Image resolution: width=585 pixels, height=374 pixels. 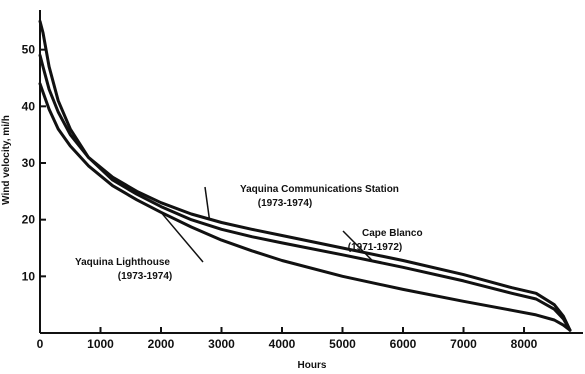 I want to click on x-tick-label: 7000, so click(x=463, y=344).